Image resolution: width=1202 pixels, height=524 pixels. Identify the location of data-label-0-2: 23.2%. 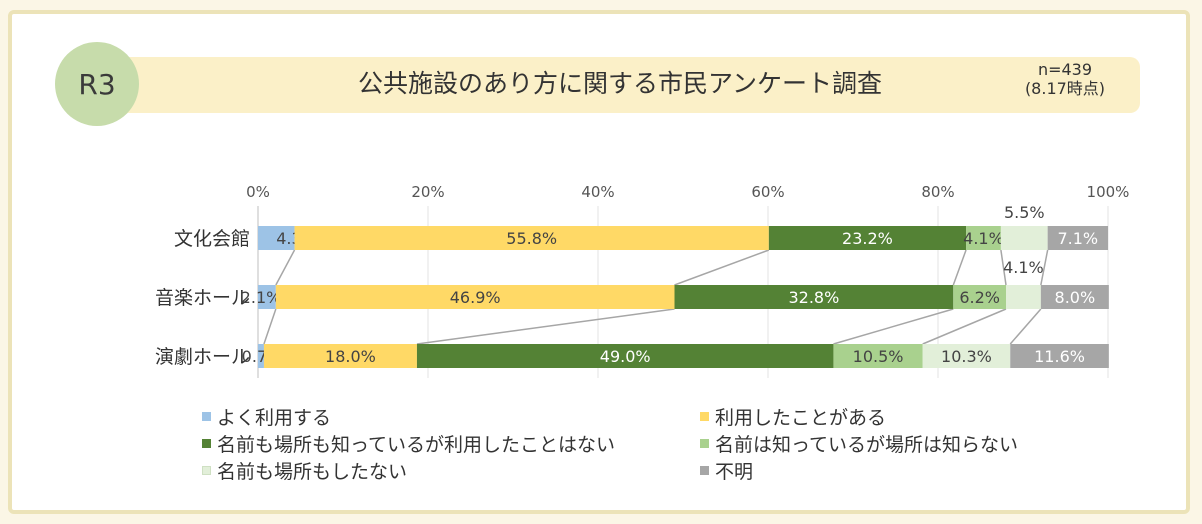
(867, 238).